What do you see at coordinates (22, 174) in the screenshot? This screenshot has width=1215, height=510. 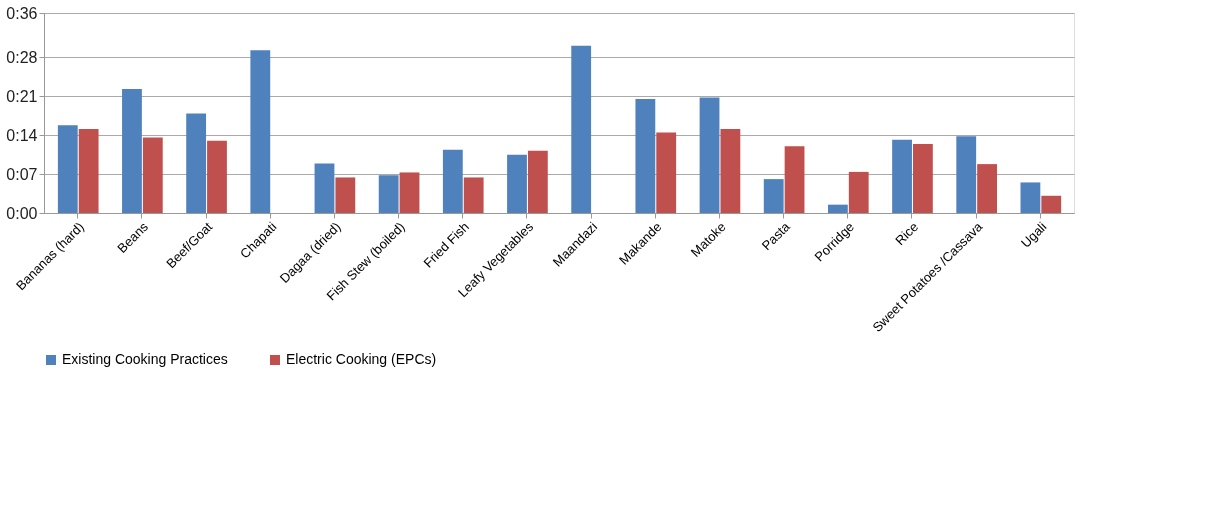 I see `y-tick-label: 0:07` at bounding box center [22, 174].